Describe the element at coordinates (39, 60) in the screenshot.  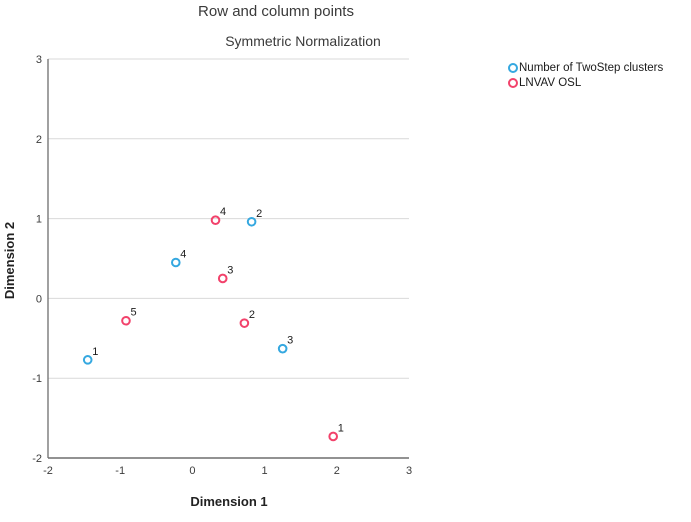
I see `y-tick-label: 3` at that location.